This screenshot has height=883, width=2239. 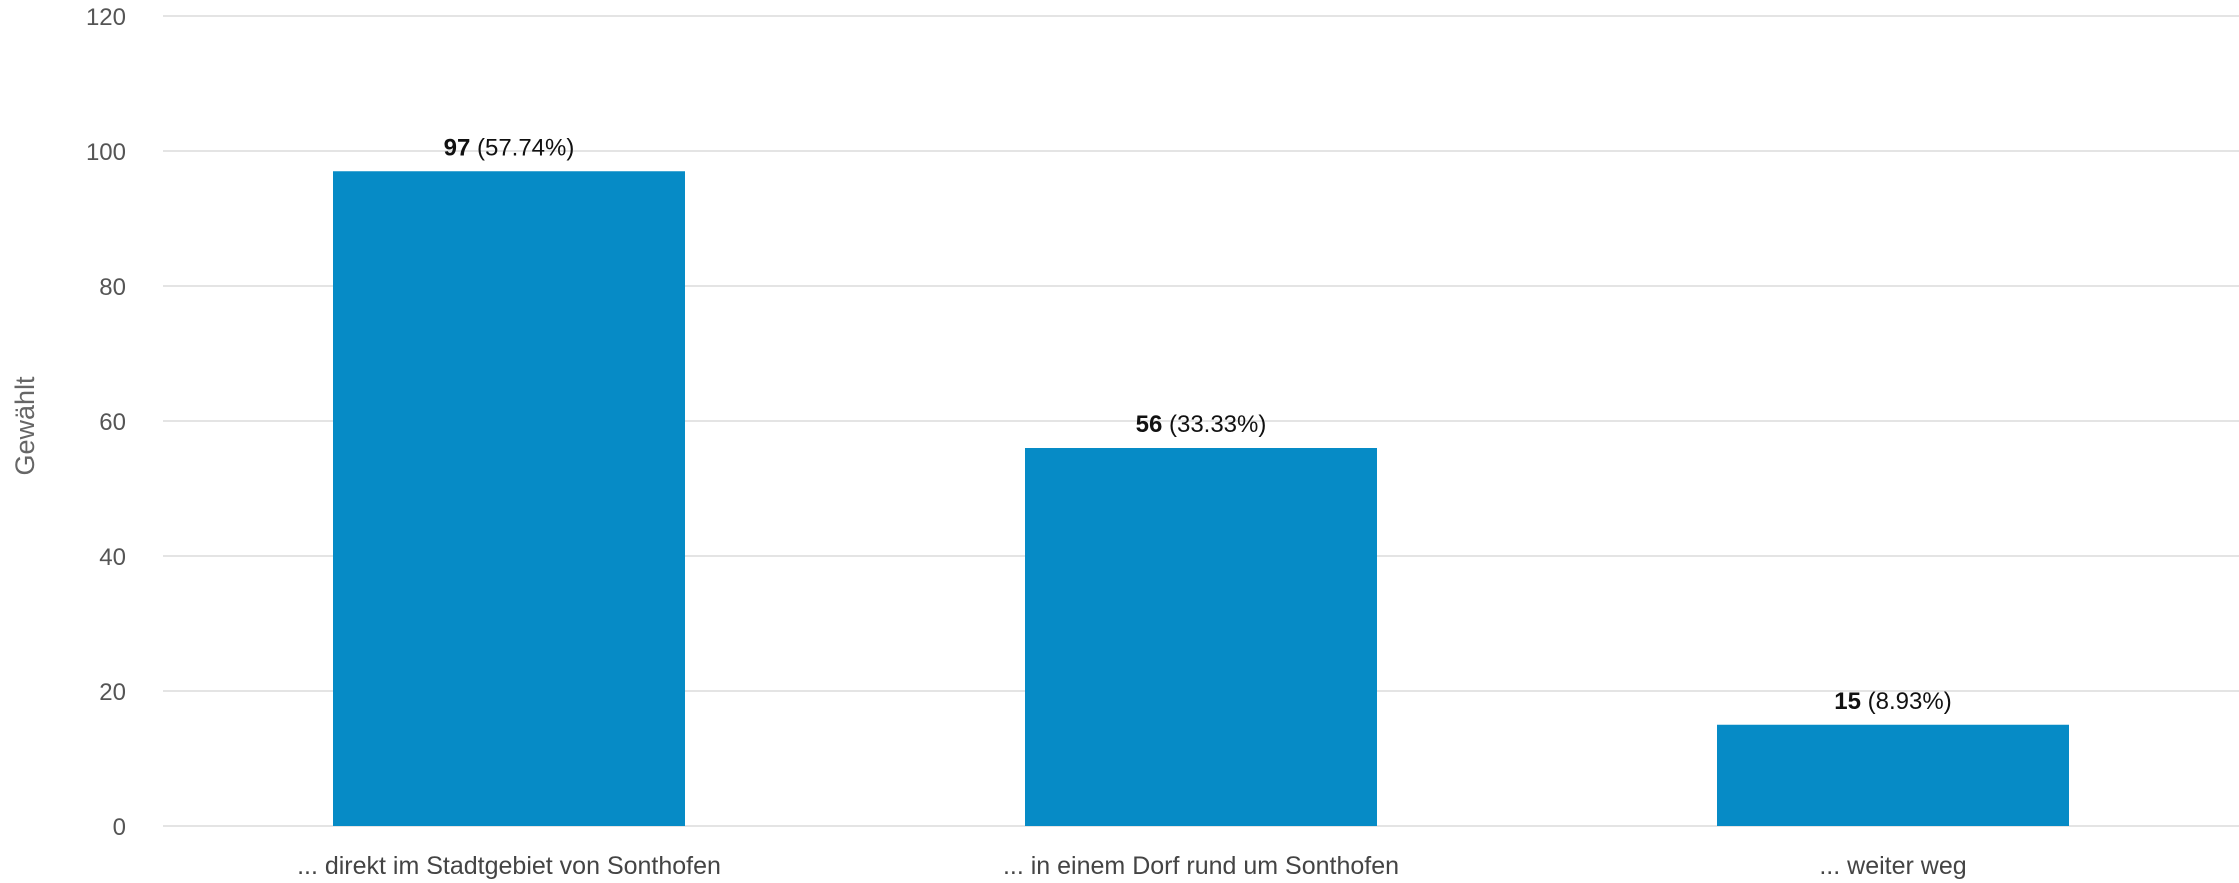 I want to click on y-axis-title: Gewählt, so click(x=25, y=426).